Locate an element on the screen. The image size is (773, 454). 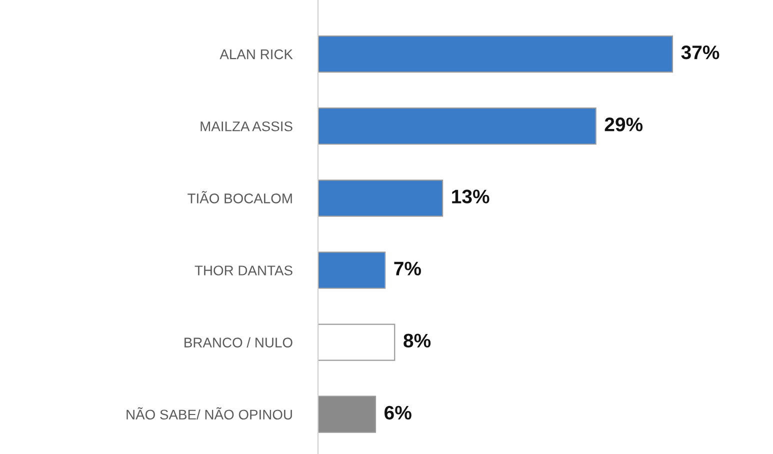
y-tick-label: MAILZA ASSIS is located at coordinates (246, 126).